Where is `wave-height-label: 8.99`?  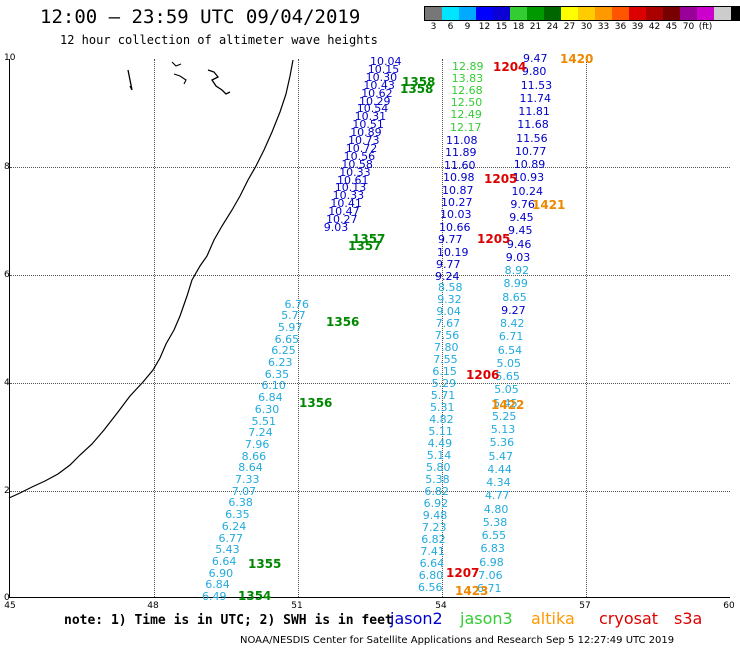
wave-height-label: 8.99 is located at coordinates (515, 284).